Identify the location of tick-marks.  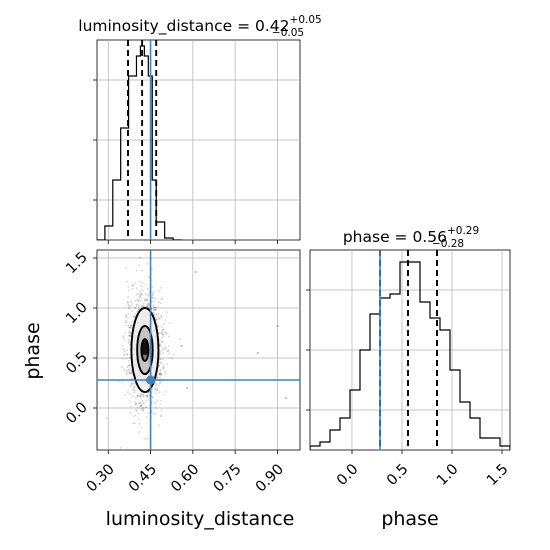
(185, 161).